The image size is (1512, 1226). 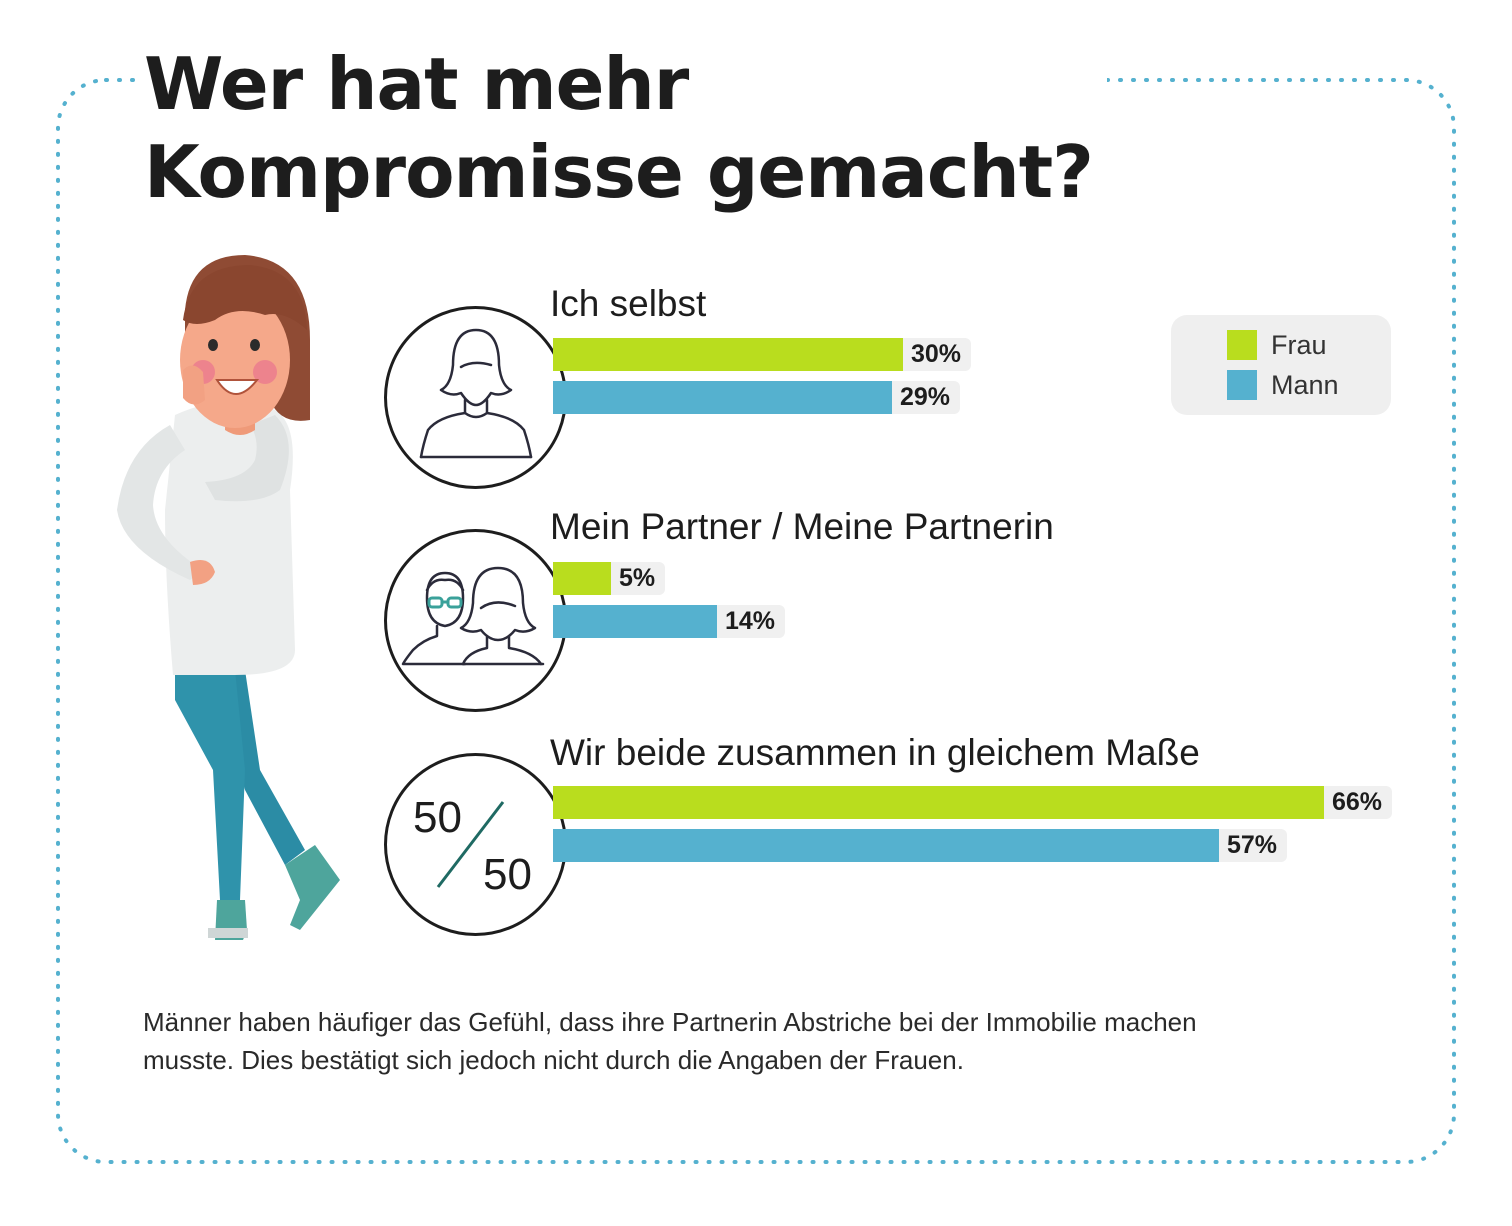 What do you see at coordinates (507, 874) in the screenshot?
I see `fifty-bottom-text: 50` at bounding box center [507, 874].